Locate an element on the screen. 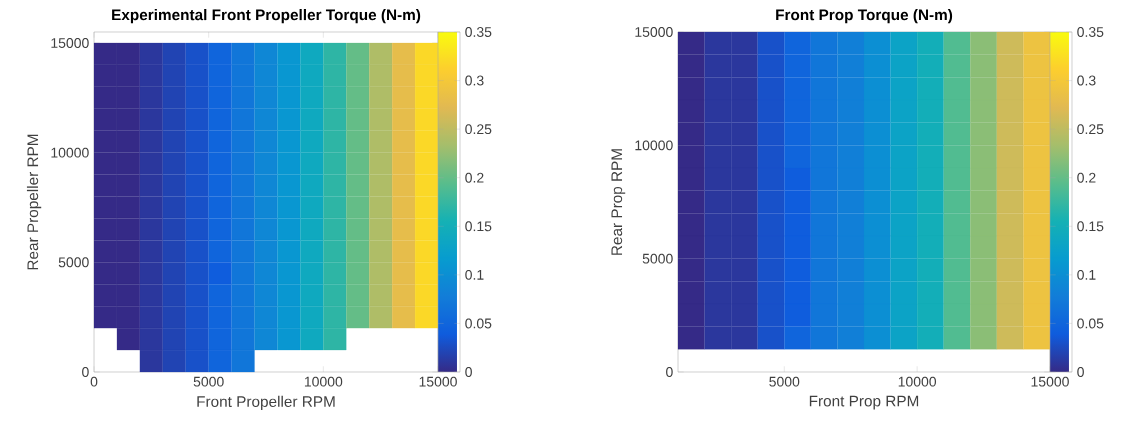  y-axis-title: Rear Prop RPM is located at coordinates (618, 202).